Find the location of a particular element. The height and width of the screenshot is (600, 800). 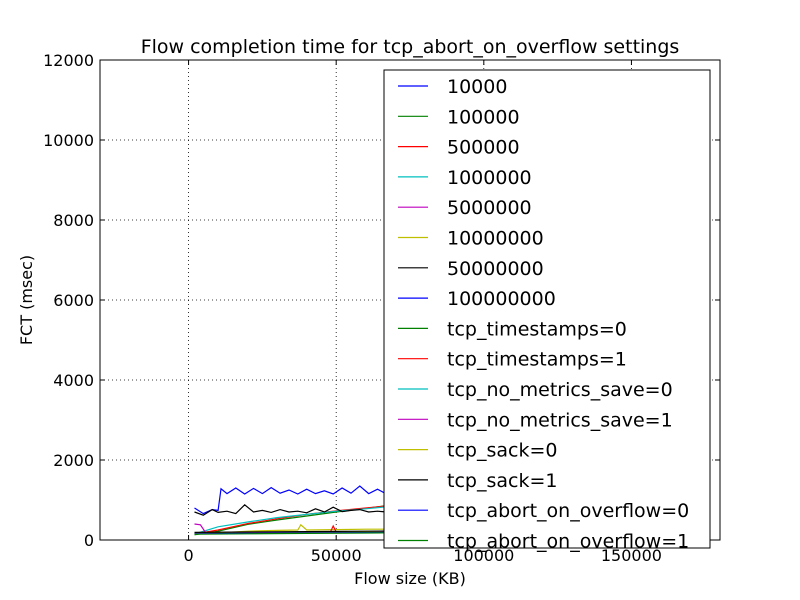

legend-label: tcp_timestamps=0 is located at coordinates (537, 329).